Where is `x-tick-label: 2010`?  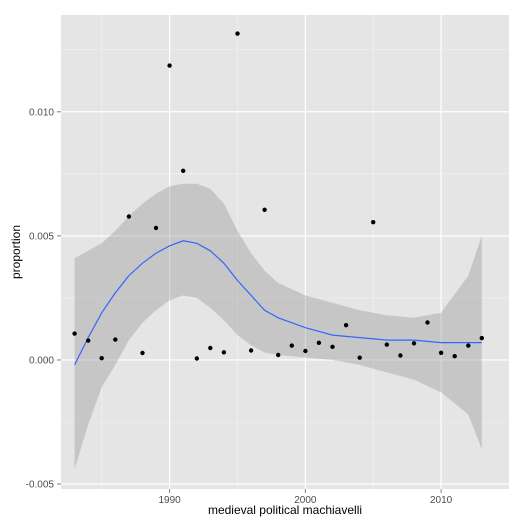 x-tick-label: 2010 is located at coordinates (441, 500).